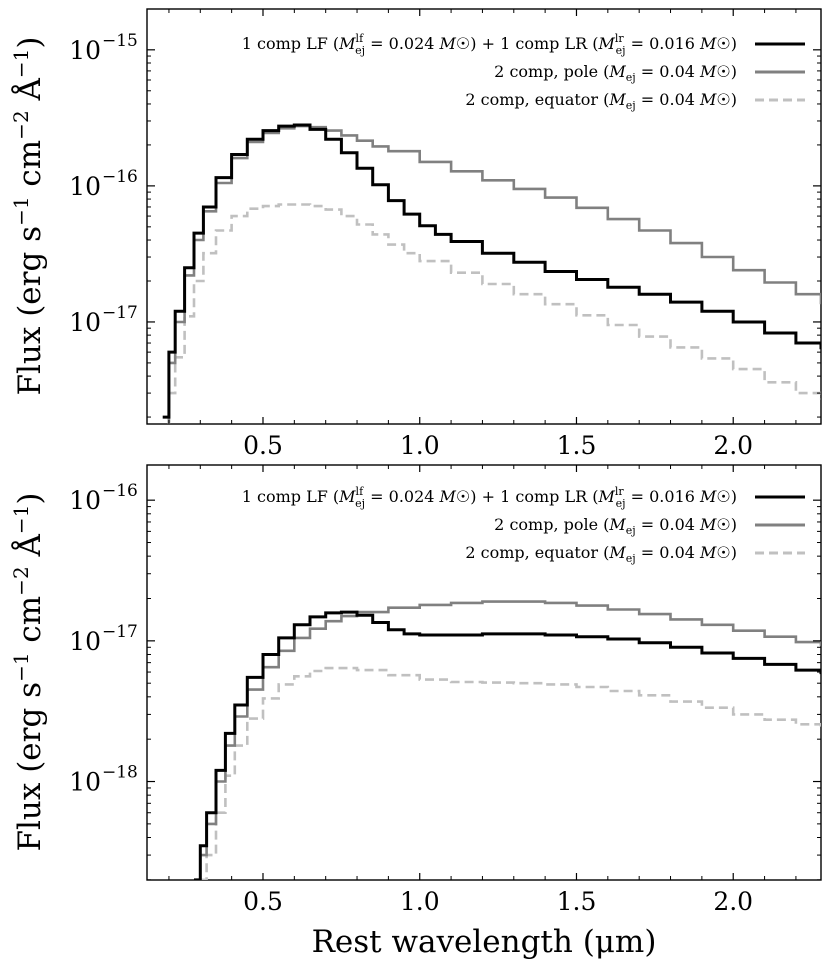  Describe the element at coordinates (120, 773) in the screenshot. I see `bottom-ytick-exponent: −18` at that location.